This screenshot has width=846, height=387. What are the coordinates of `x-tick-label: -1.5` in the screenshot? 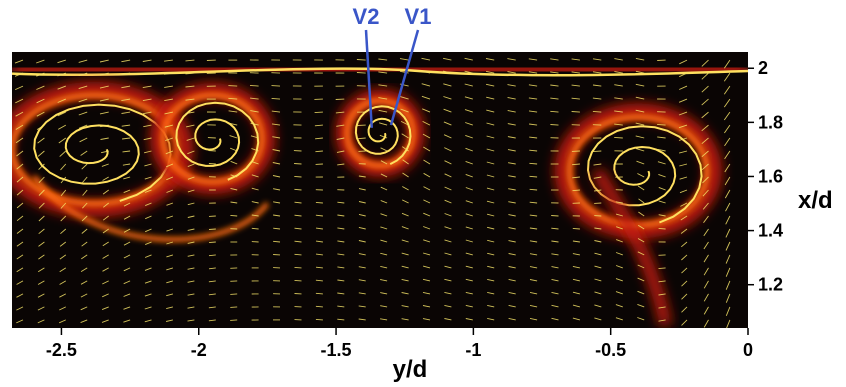 It's located at (336, 350).